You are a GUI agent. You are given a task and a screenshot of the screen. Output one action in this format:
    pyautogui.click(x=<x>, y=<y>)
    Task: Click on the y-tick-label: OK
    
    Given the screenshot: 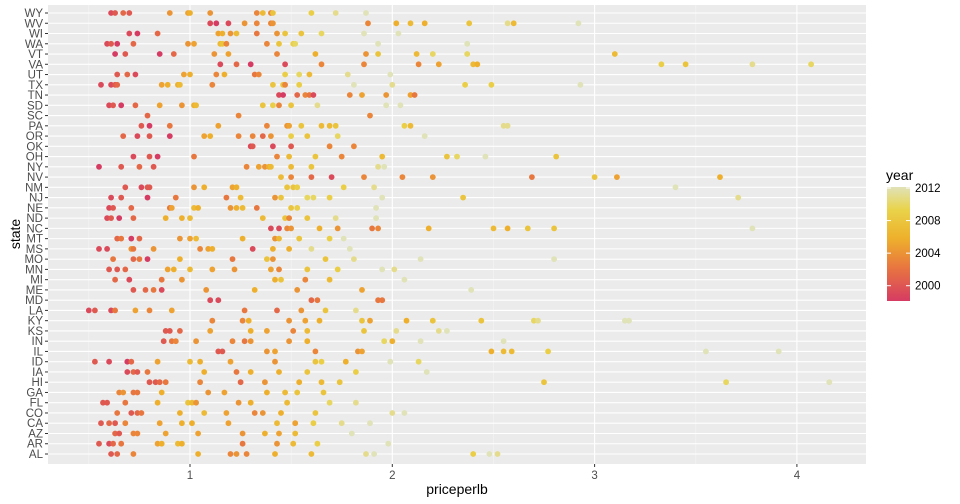 What is the action you would take?
    pyautogui.click(x=34, y=147)
    